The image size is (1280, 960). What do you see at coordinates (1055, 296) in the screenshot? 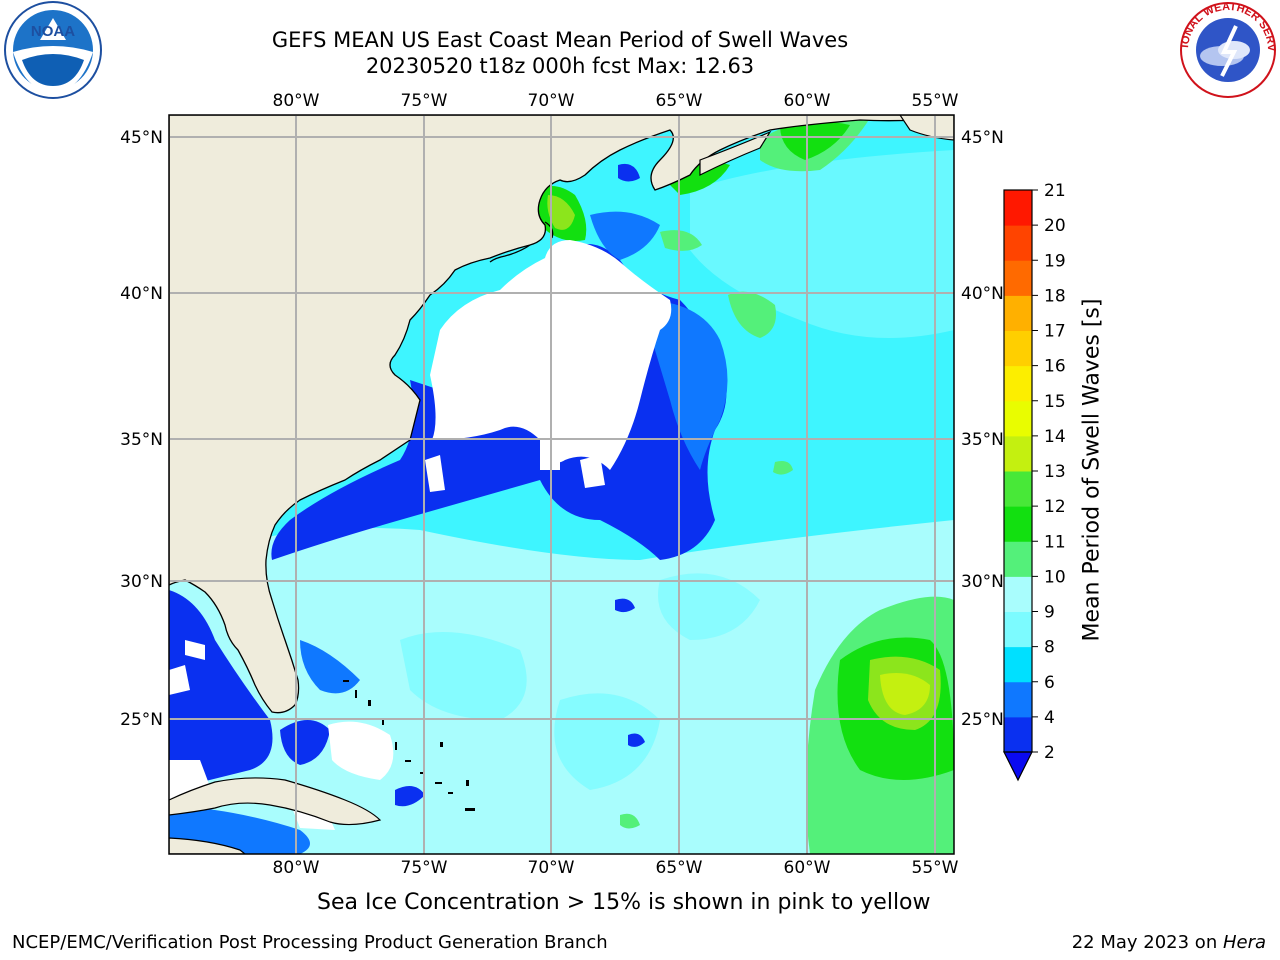
I see `colorbar-tick-label: 18` at bounding box center [1055, 296].